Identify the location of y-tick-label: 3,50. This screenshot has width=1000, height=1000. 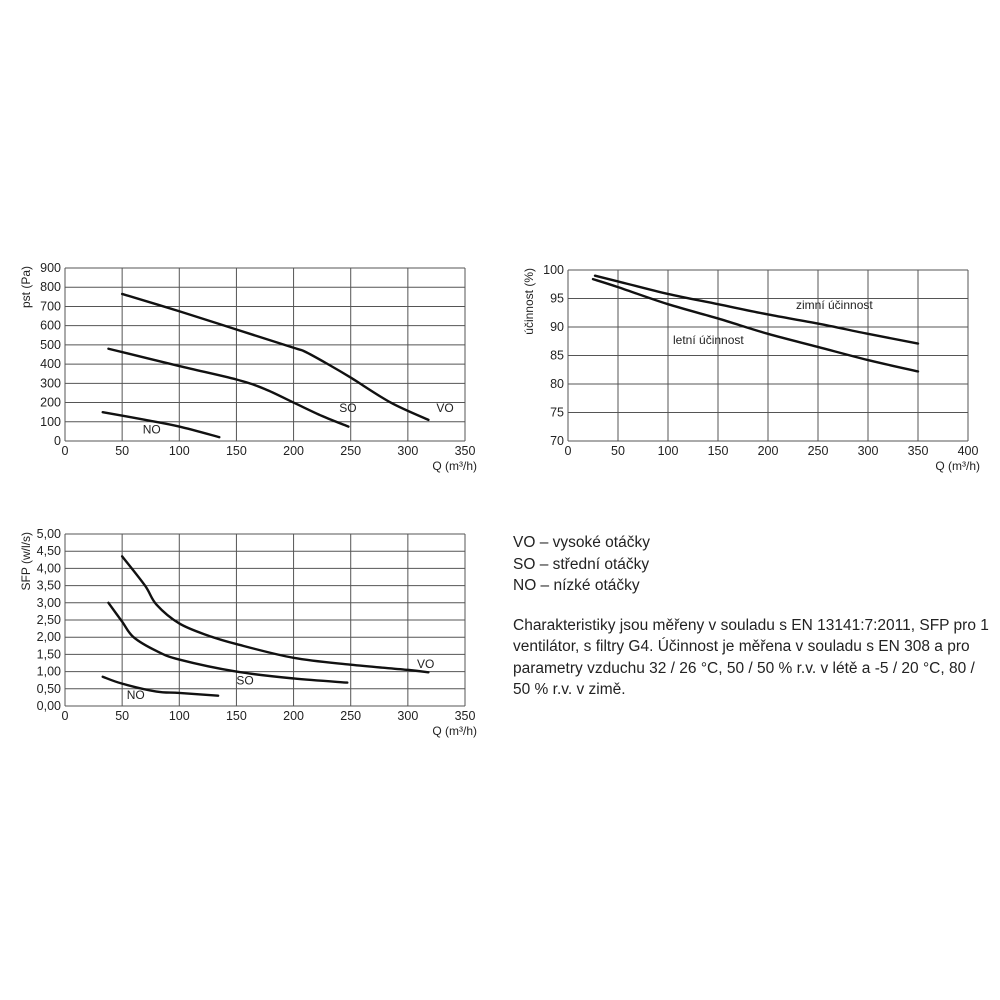
(49, 586).